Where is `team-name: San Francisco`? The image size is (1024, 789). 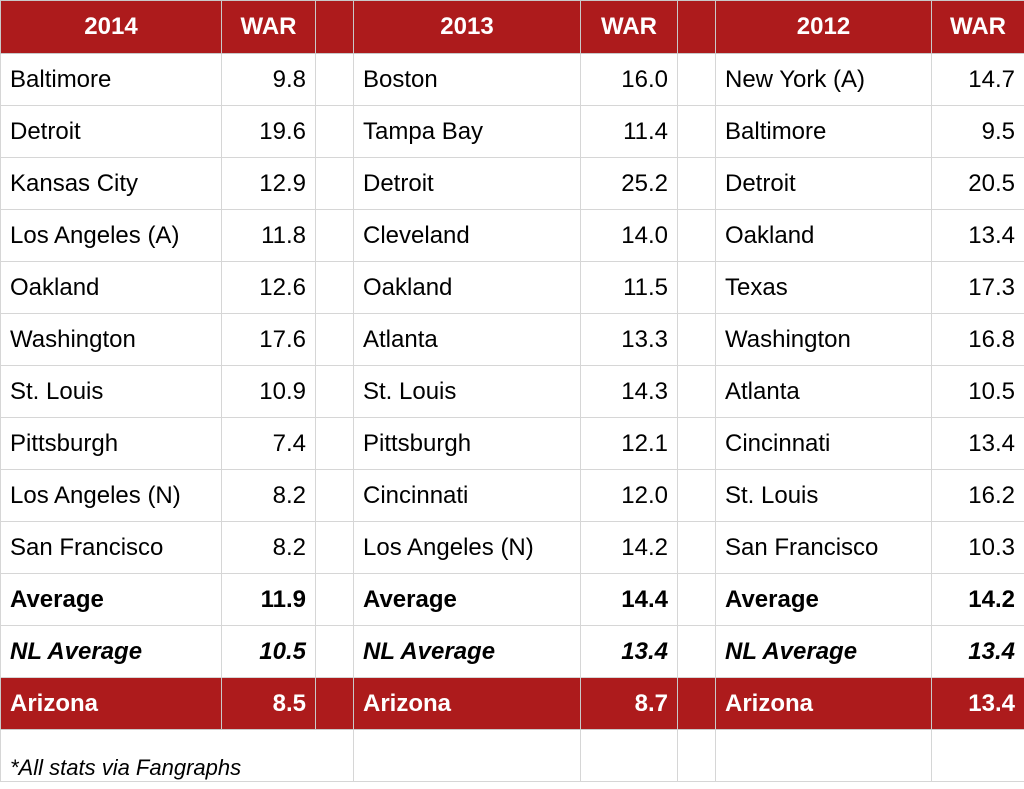 team-name: San Francisco is located at coordinates (823, 547).